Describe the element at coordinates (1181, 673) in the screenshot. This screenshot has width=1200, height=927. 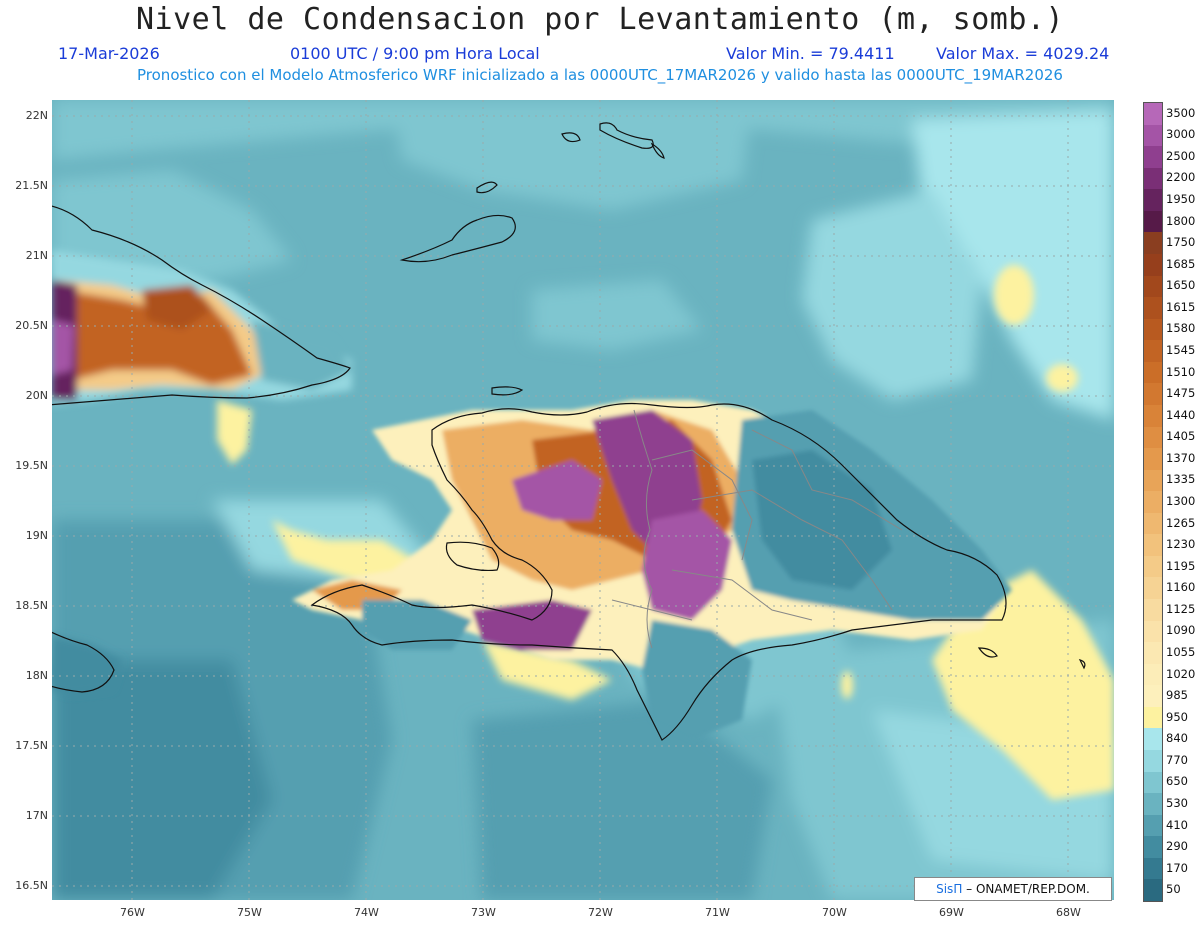
I see `colorbar-label: 1020` at that location.